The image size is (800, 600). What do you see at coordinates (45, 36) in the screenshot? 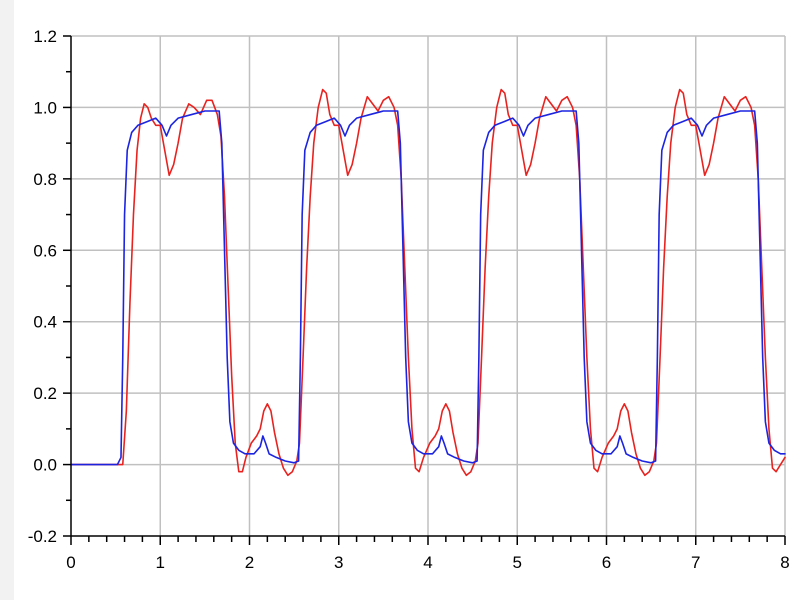
I see `y-tick-label: 1.2` at bounding box center [45, 36].